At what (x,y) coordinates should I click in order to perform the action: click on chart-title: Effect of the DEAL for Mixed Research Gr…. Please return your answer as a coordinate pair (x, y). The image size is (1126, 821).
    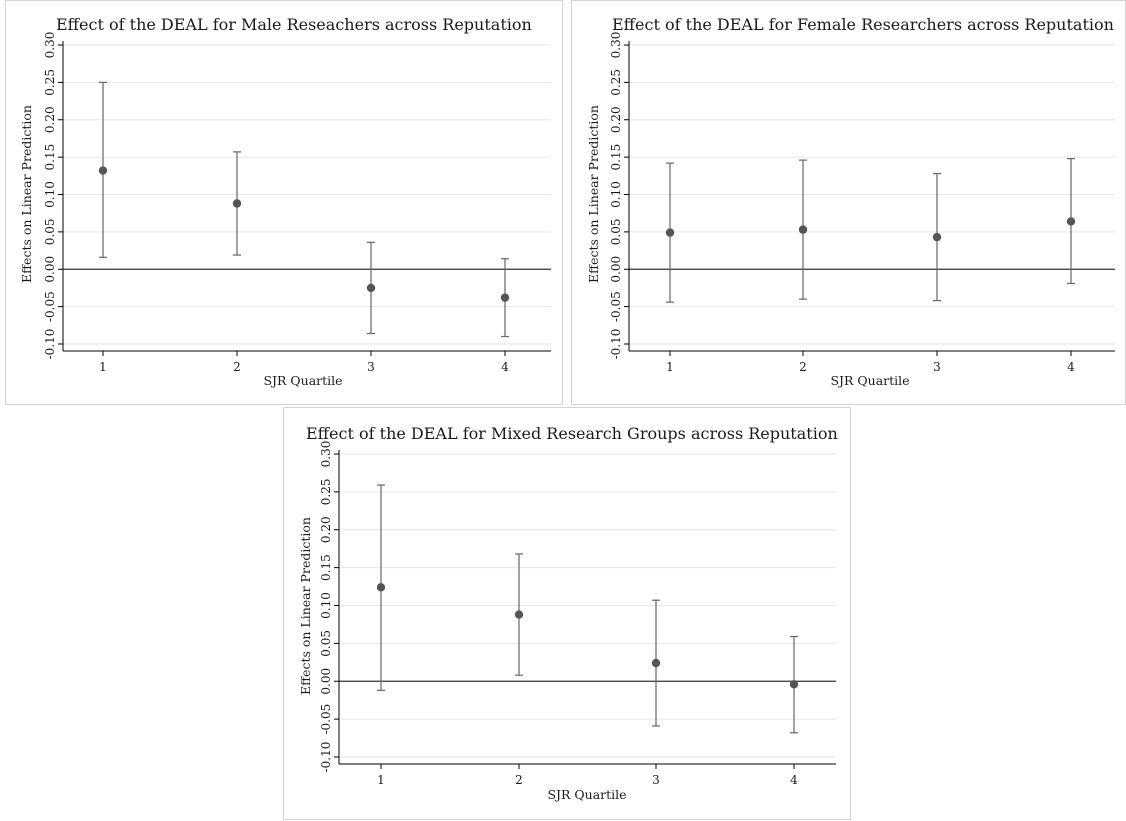
    Looking at the image, I should click on (572, 433).